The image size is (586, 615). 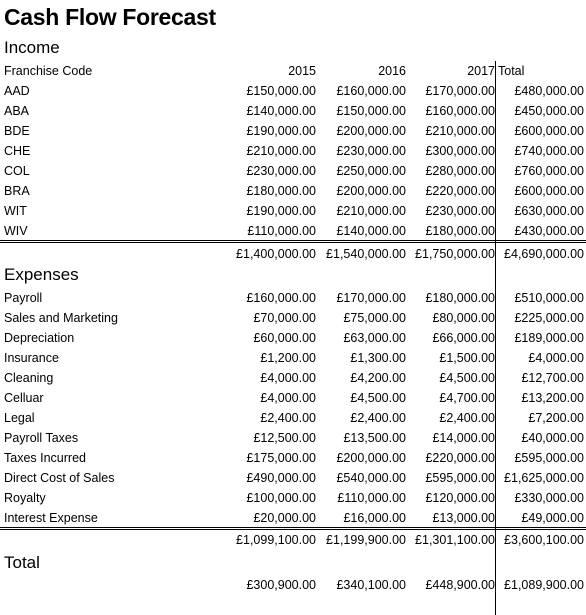 What do you see at coordinates (17, 151) in the screenshot?
I see `row-label: CHE` at bounding box center [17, 151].